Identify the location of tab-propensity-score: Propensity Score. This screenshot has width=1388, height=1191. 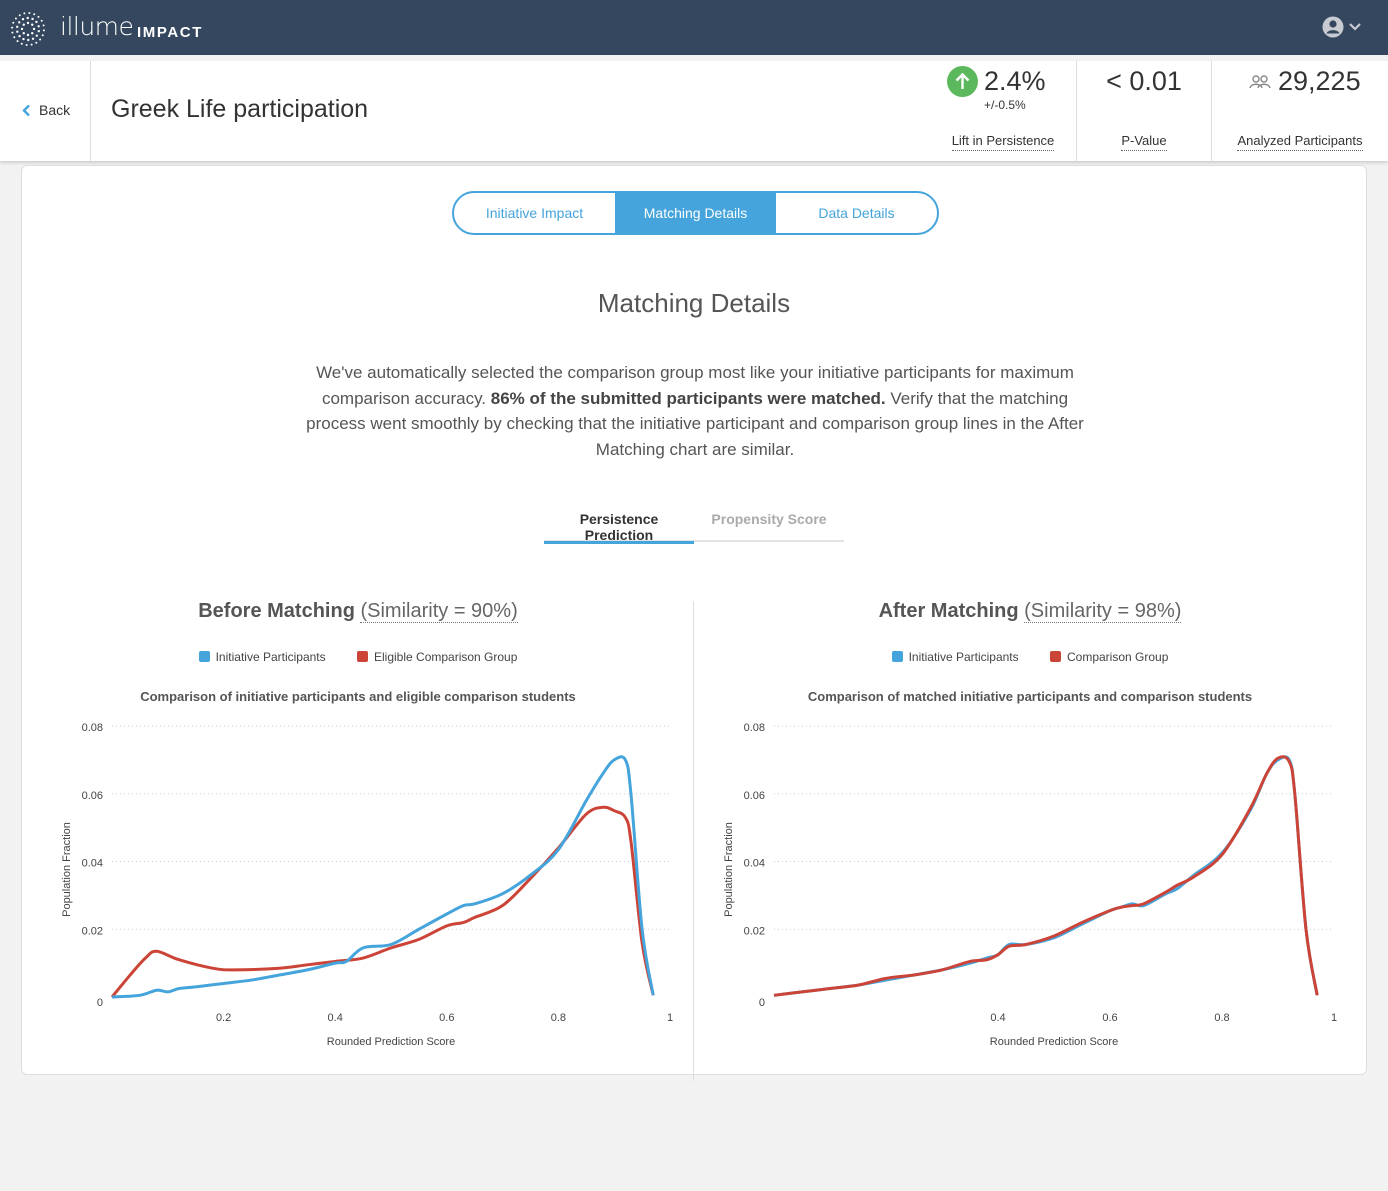
(769, 519).